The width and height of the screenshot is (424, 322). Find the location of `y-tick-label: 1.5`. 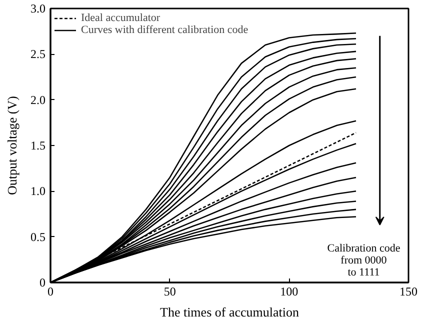

y-tick-label: 1.5 is located at coordinates (38, 145).